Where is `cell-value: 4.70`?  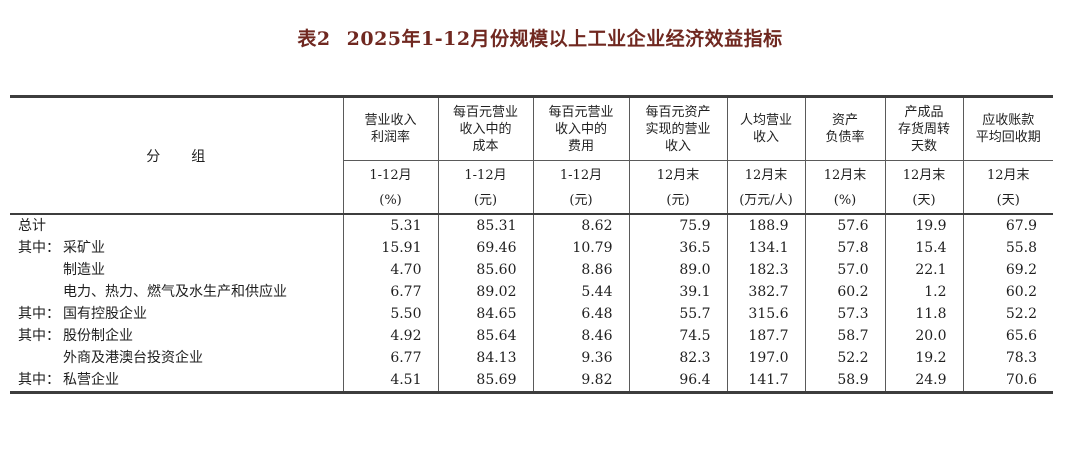
cell-value: 4.70 is located at coordinates (390, 270).